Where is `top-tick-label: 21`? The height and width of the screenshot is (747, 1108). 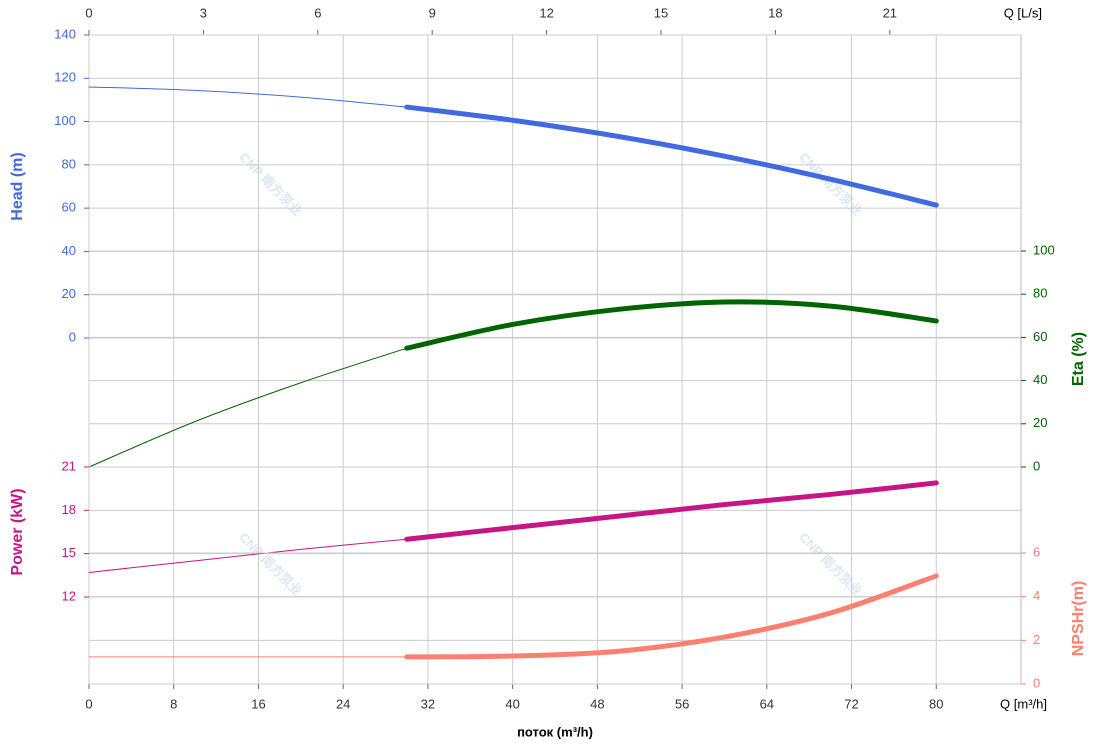
top-tick-label: 21 is located at coordinates (890, 12).